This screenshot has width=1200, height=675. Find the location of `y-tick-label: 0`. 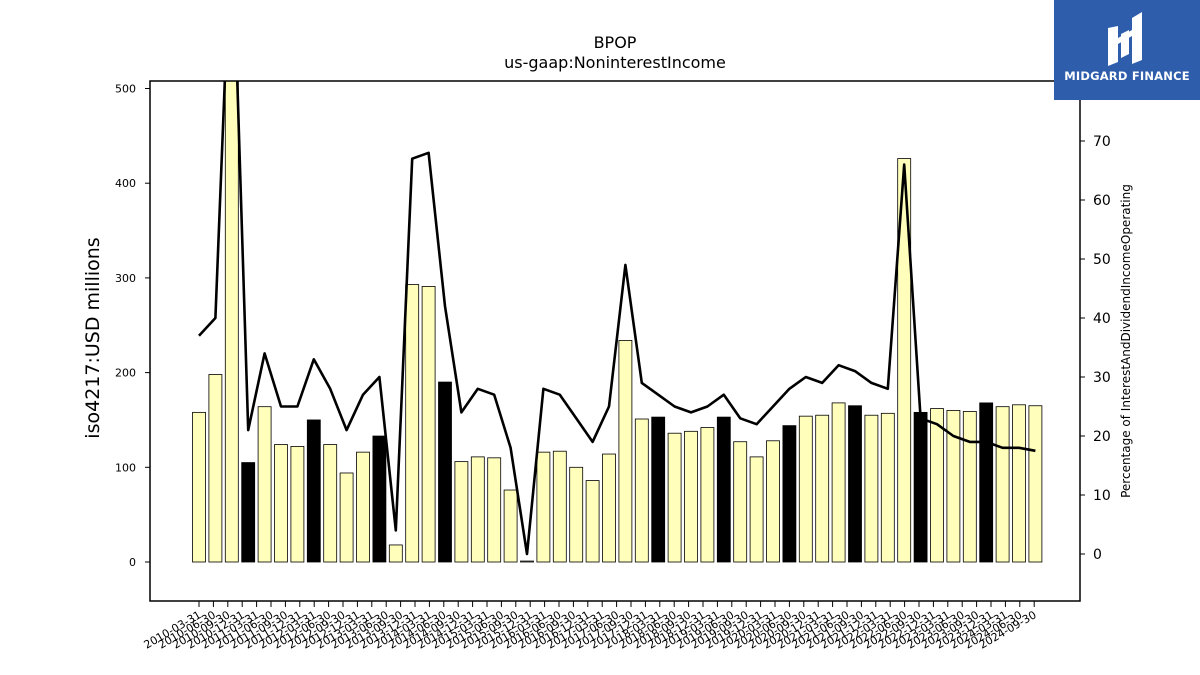

y-tick-label: 0 is located at coordinates (132, 562).